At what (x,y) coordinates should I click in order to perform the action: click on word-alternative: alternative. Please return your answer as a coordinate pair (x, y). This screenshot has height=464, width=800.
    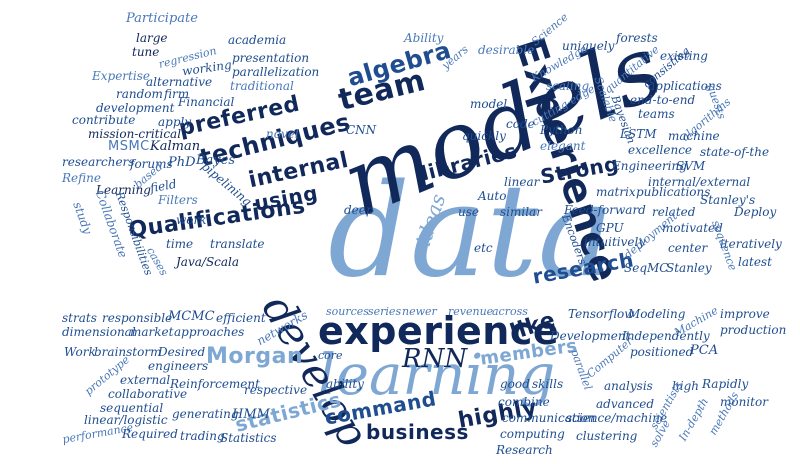
    Looking at the image, I should click on (179, 82).